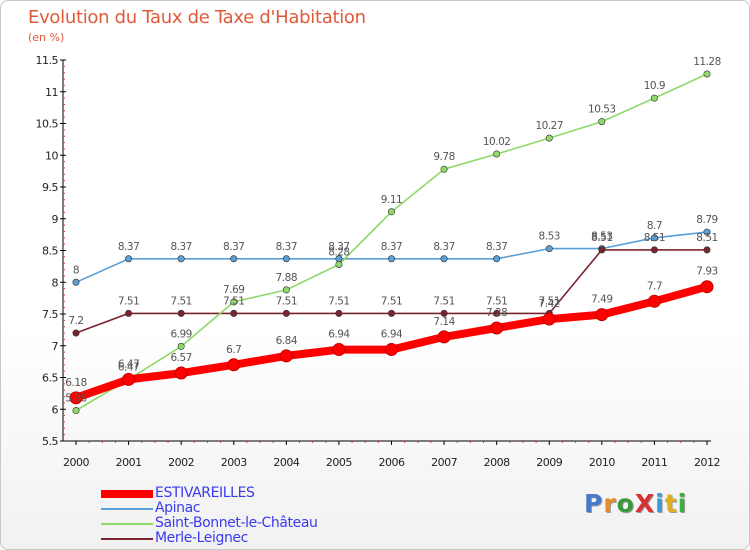 Image resolution: width=750 pixels, height=550 pixels. I want to click on data-label: 9.78, so click(443, 157).